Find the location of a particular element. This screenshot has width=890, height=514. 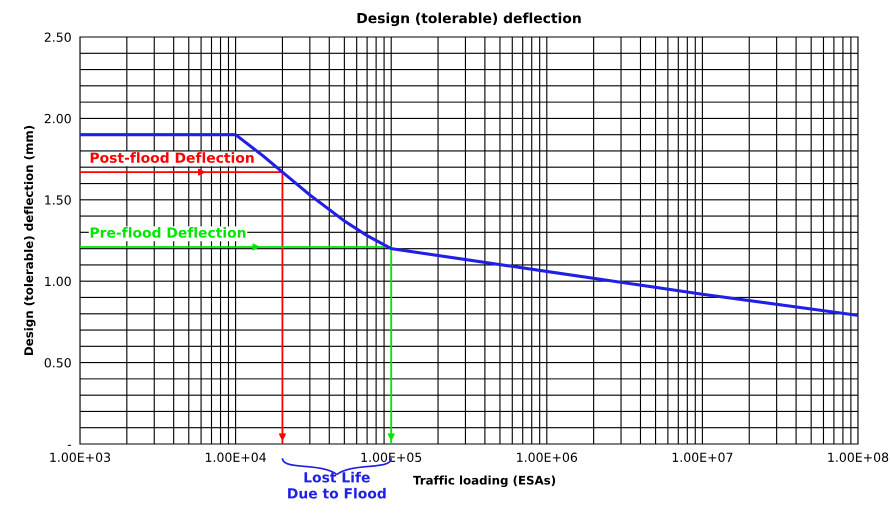

y-tick-label: - is located at coordinates (70, 445).